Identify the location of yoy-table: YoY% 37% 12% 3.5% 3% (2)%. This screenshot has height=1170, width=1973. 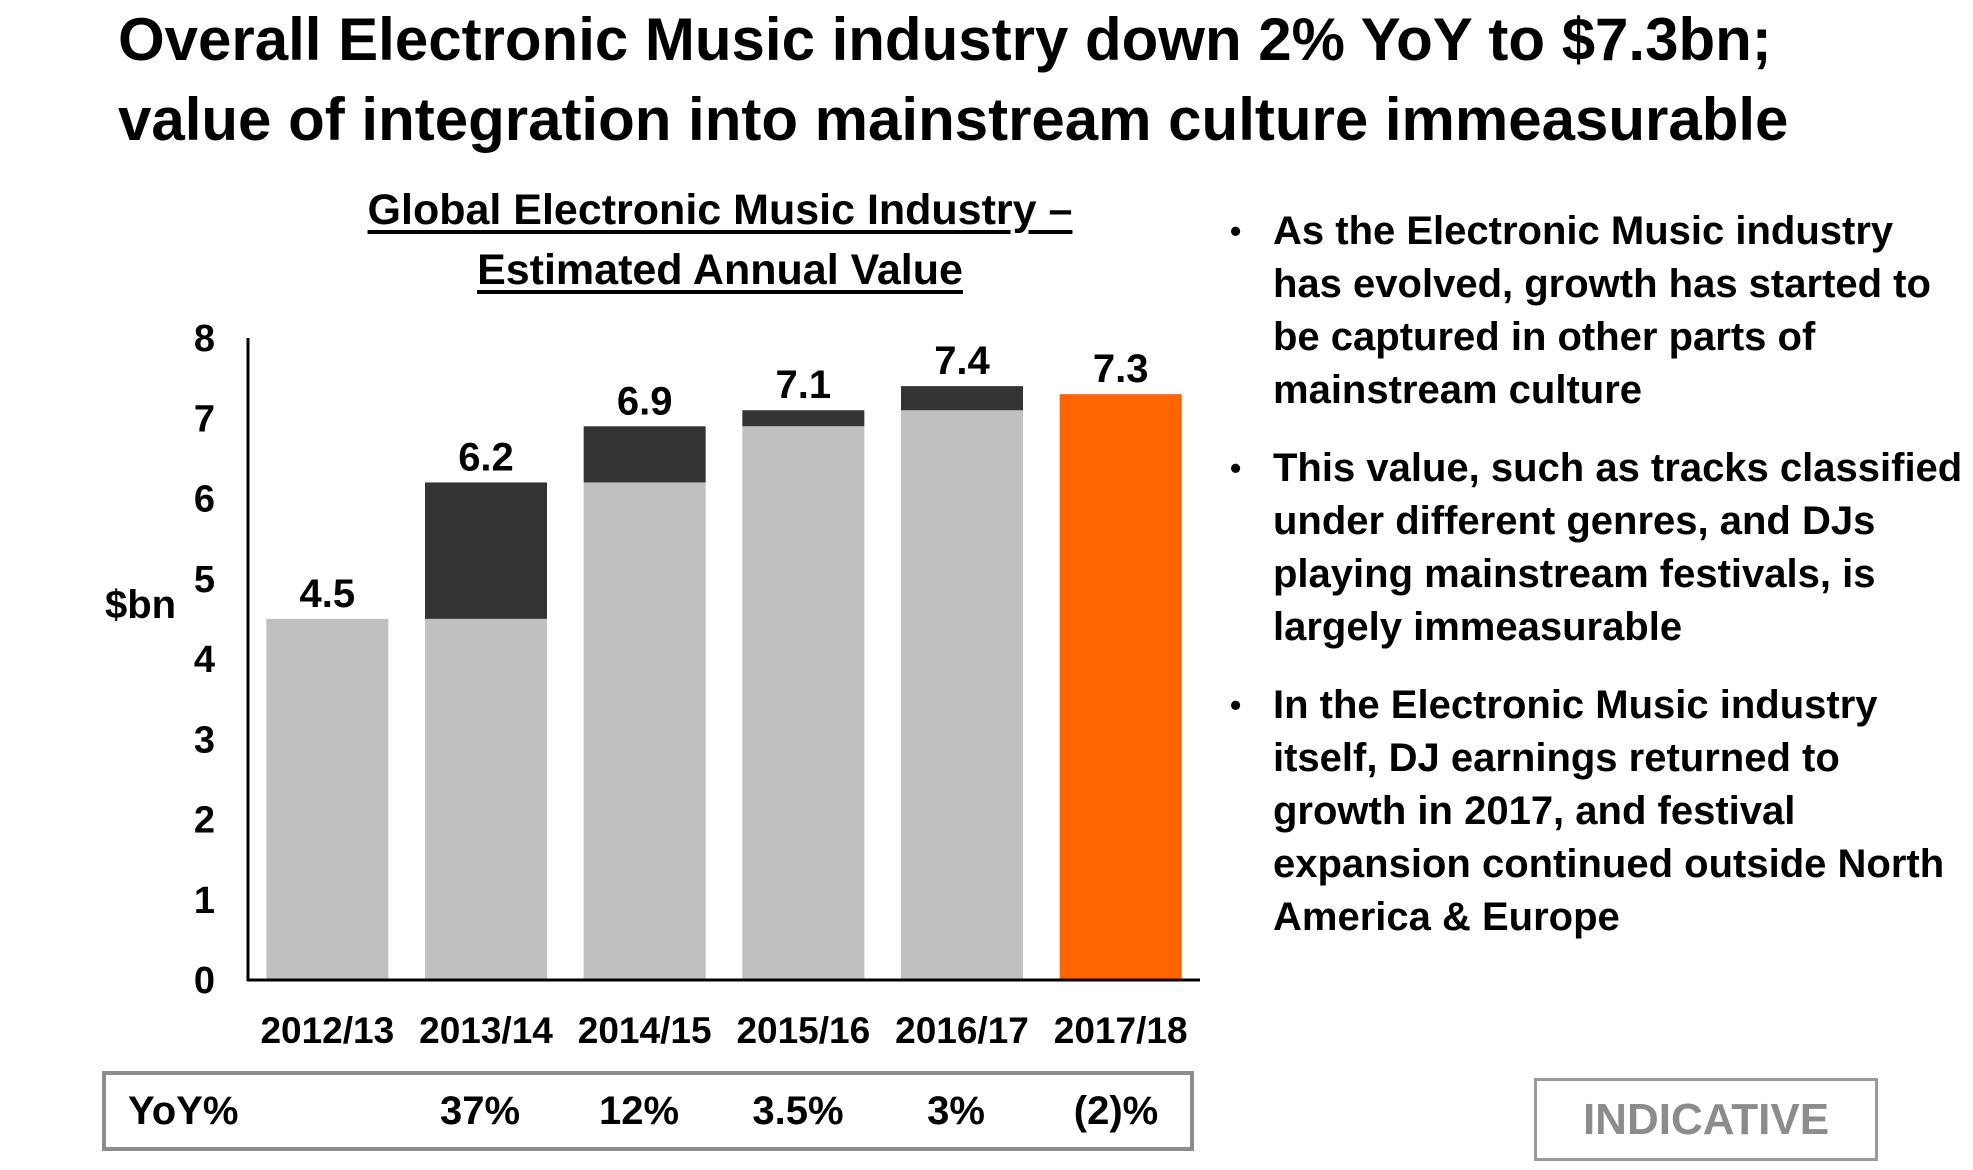
(648, 1111).